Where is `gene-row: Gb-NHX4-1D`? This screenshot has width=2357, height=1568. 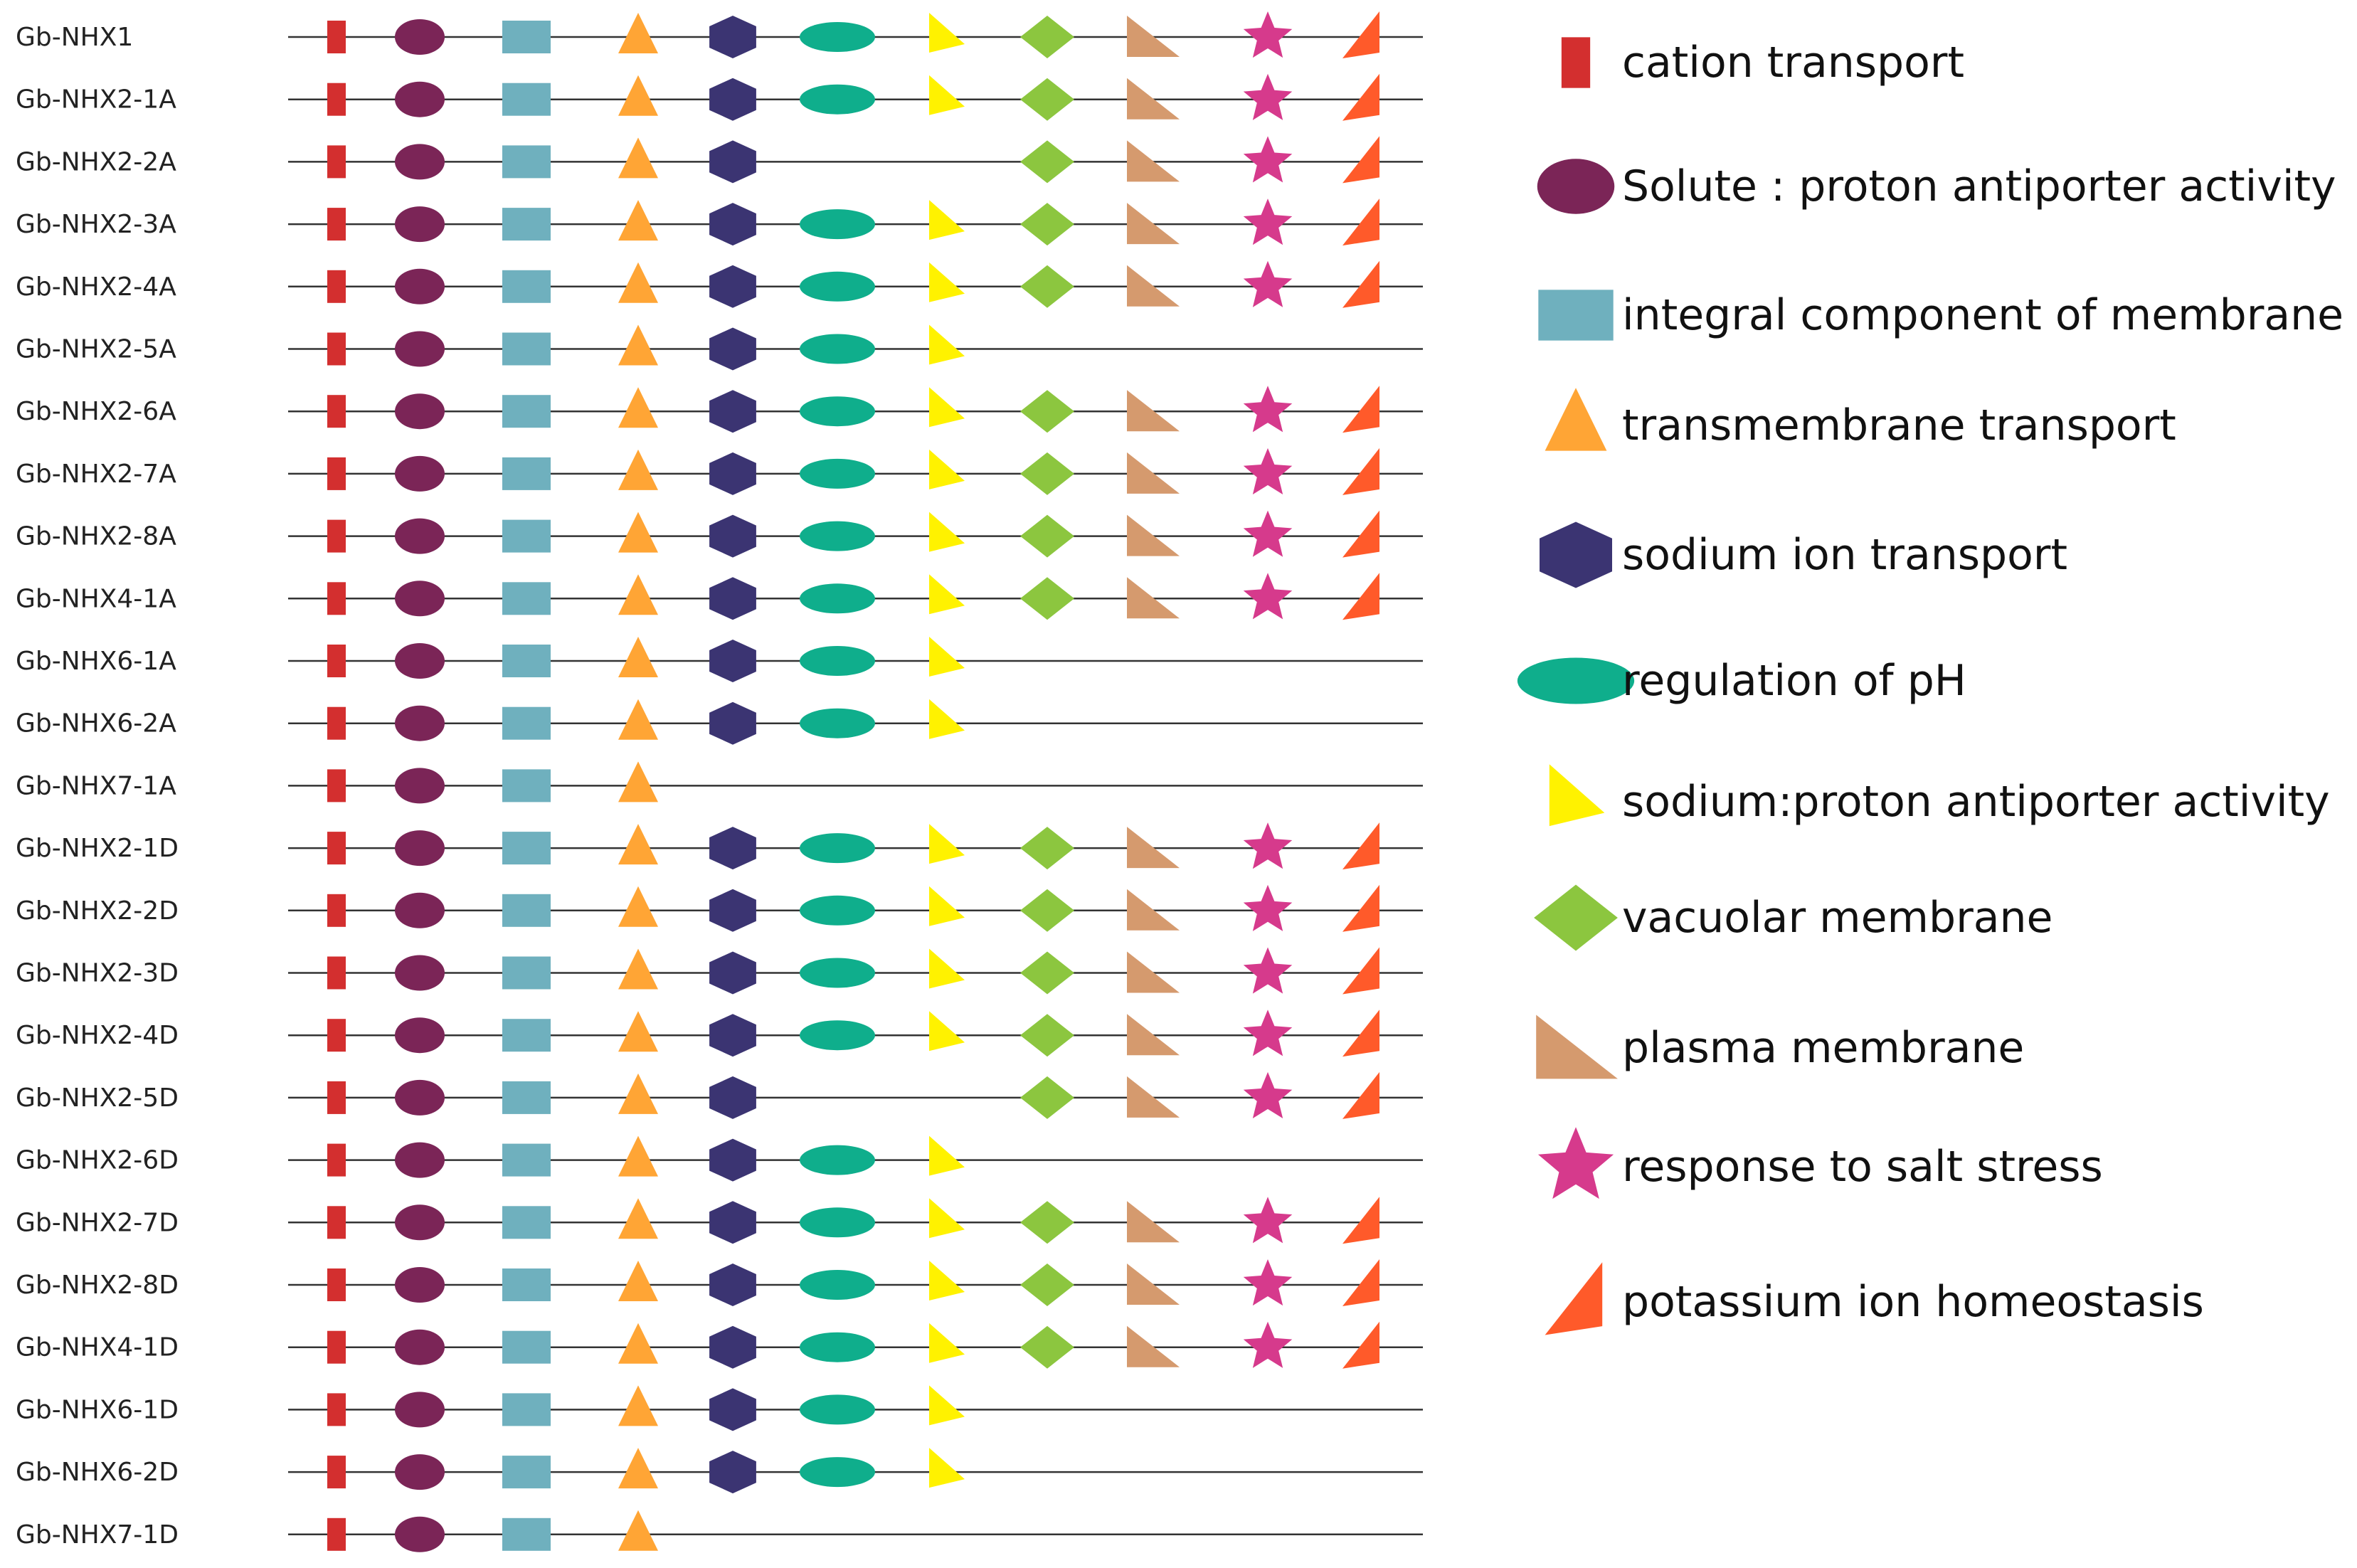
gene-row: Gb-NHX4-1D is located at coordinates (719, 1345).